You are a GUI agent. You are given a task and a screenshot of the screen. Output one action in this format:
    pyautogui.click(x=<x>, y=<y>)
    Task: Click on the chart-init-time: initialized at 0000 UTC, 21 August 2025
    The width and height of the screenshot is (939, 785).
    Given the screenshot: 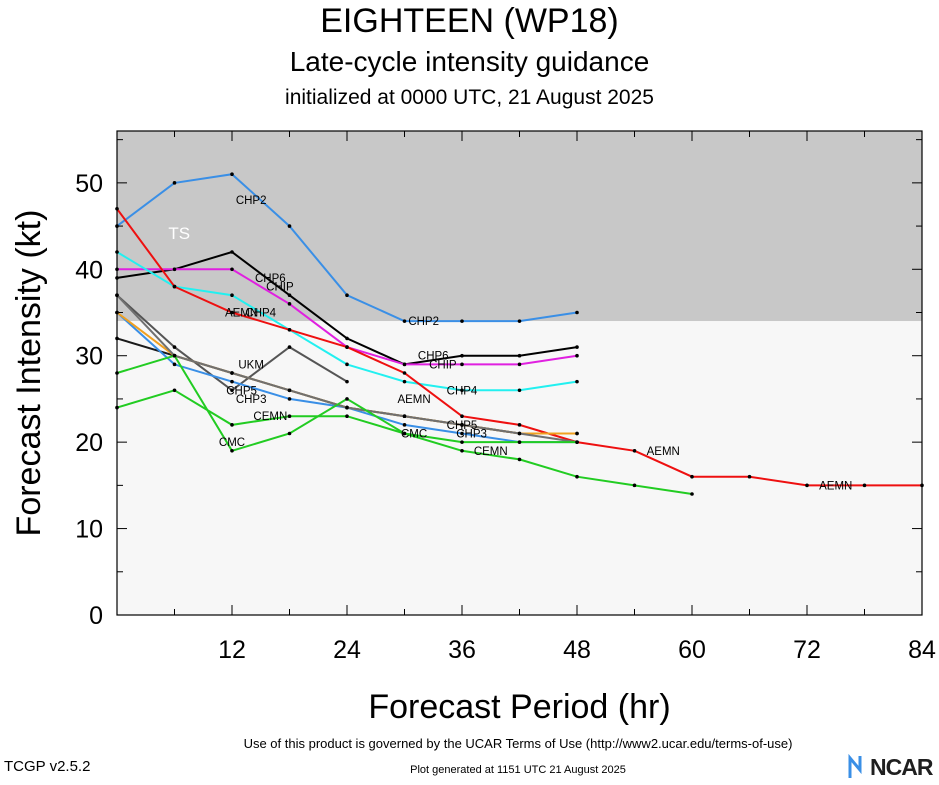 What is the action you would take?
    pyautogui.click(x=469, y=97)
    